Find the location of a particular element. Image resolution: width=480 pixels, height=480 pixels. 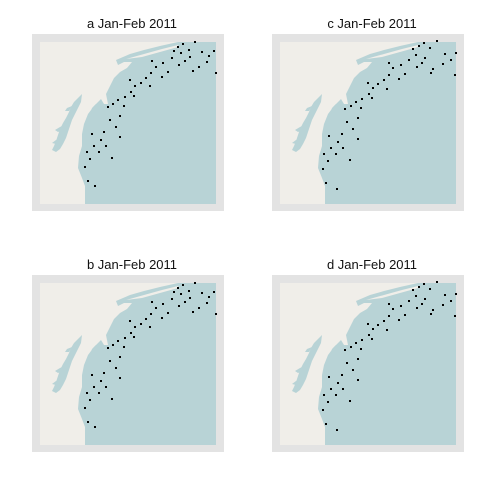

map-a is located at coordinates (128, 122).